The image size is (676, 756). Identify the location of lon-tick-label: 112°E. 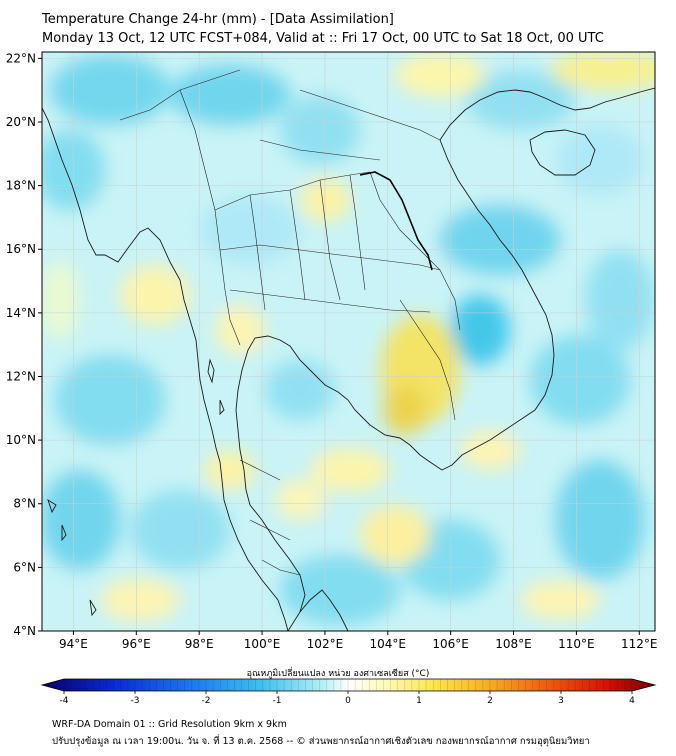
(639, 644).